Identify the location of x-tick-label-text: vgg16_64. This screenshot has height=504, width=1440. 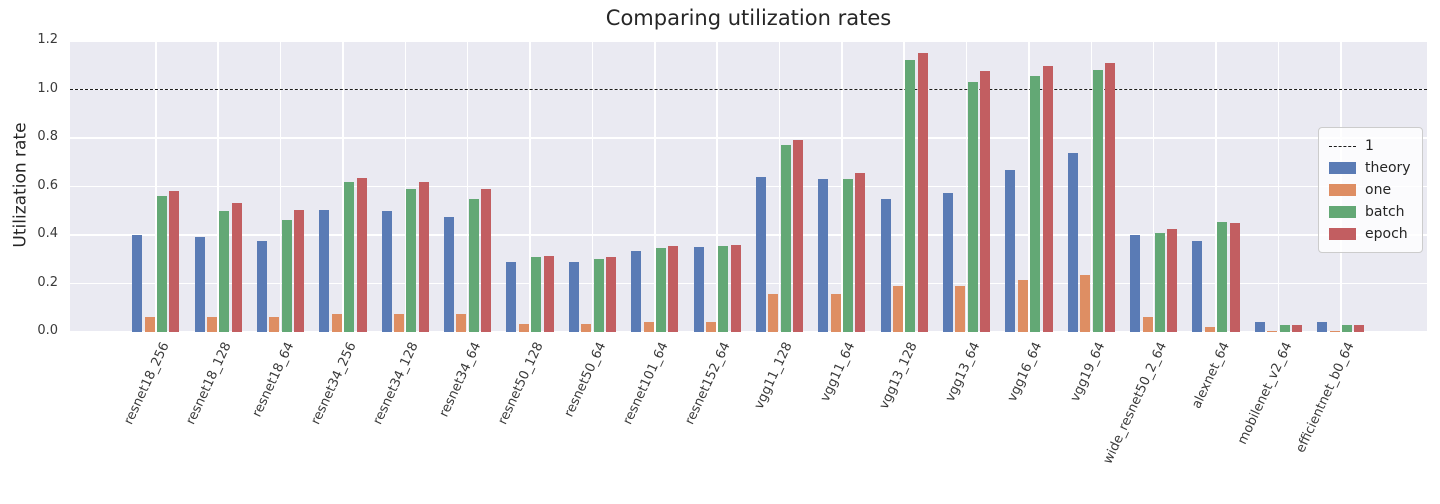
(1025, 372).